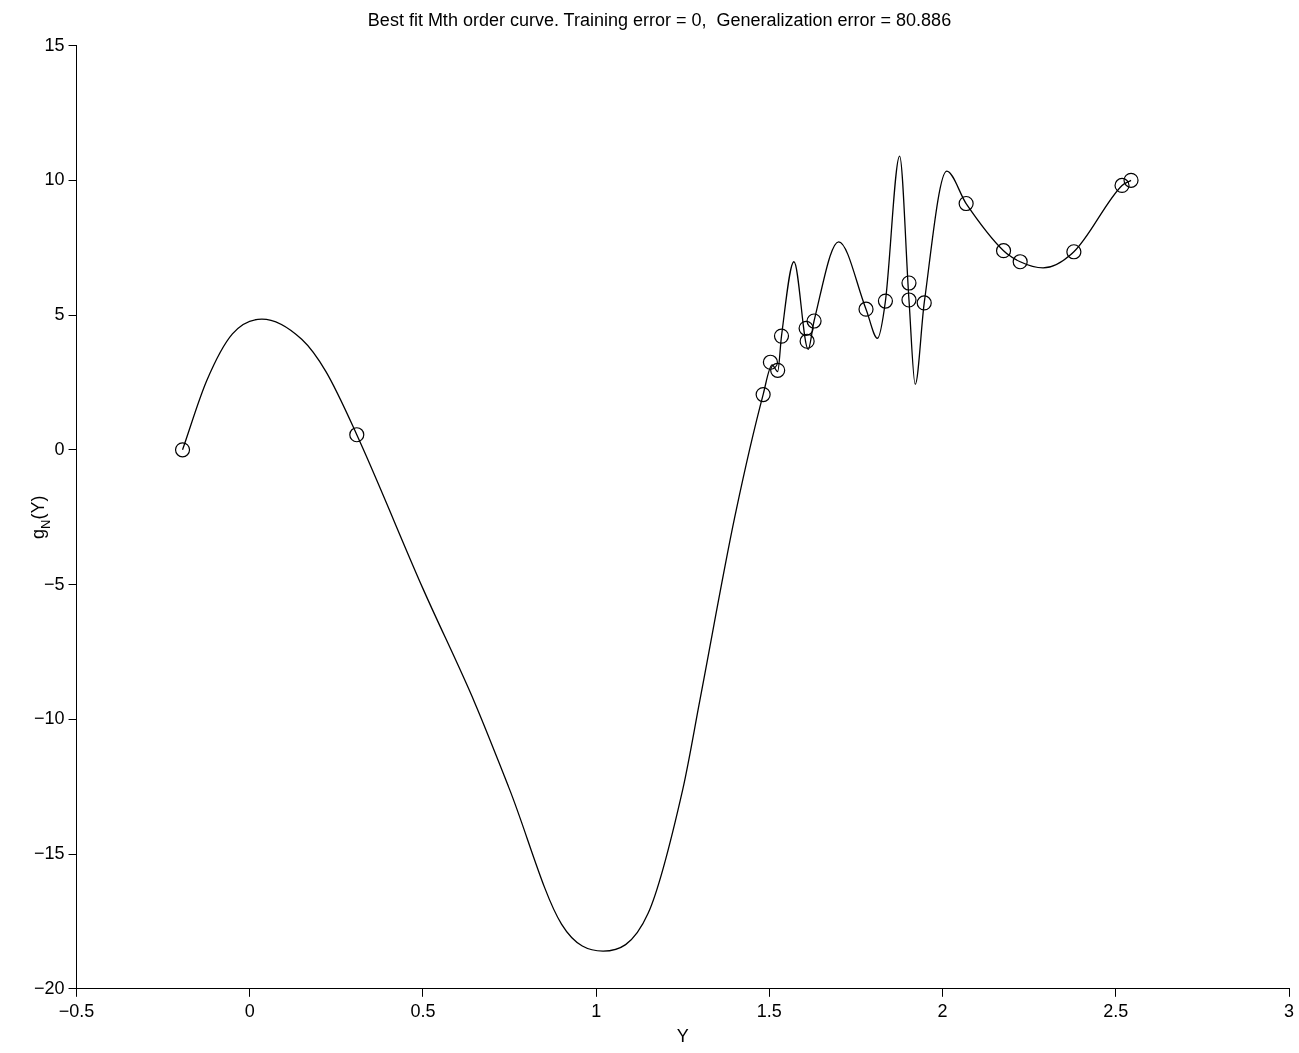 Image resolution: width=1299 pixels, height=1053 pixels. I want to click on y-tick-label: −5, so click(54, 583).